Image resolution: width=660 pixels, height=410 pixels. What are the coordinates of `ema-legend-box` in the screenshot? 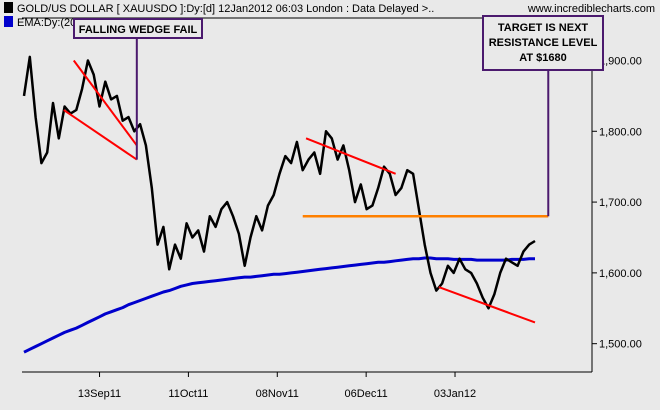 It's located at (8, 21).